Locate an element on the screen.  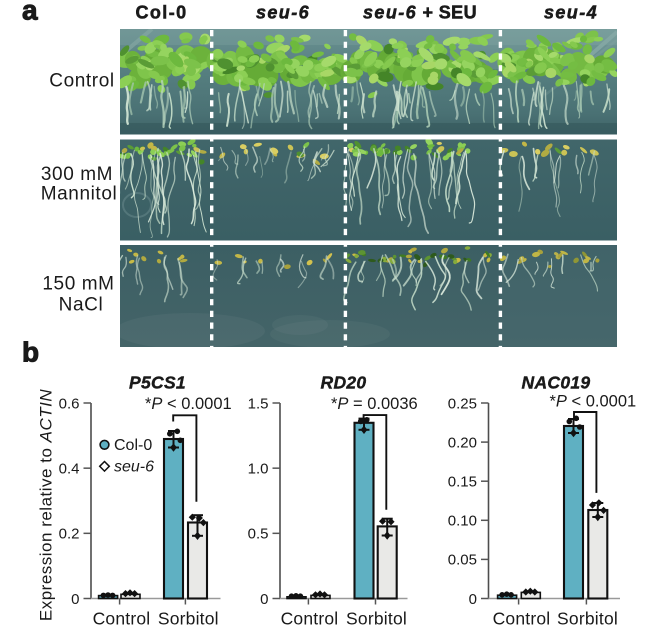
svg-text: a is located at coordinates (30, 13).